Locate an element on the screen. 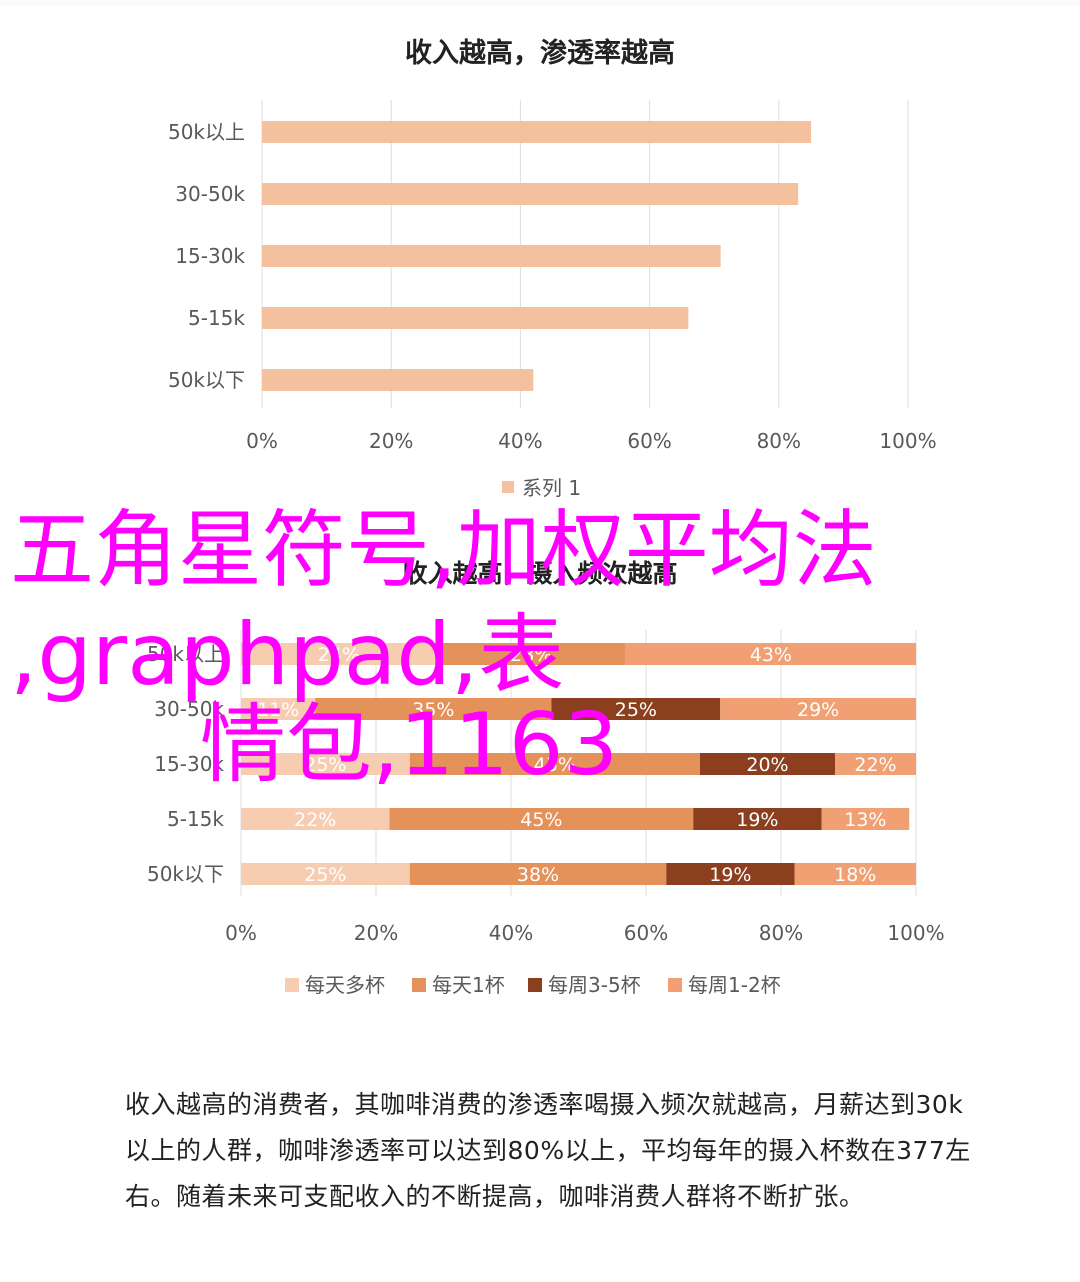 Image resolution: width=1080 pixels, height=1282 pixels. legend-label: 每天1杯 is located at coordinates (468, 985).